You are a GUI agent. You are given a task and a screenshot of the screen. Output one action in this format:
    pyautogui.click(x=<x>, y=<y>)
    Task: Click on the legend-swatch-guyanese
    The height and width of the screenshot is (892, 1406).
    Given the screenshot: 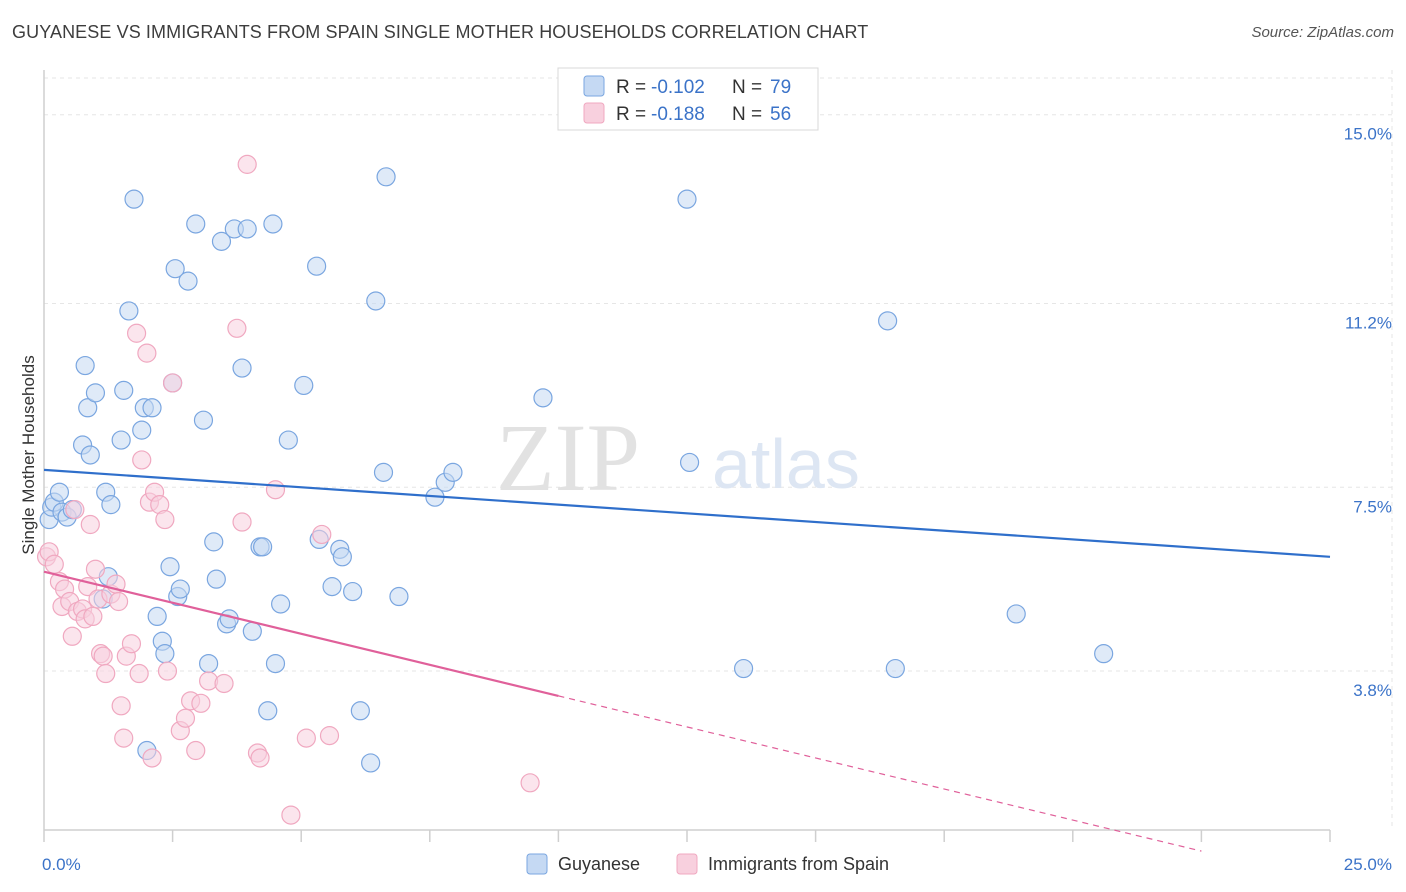 What is the action you would take?
    pyautogui.click(x=594, y=86)
    